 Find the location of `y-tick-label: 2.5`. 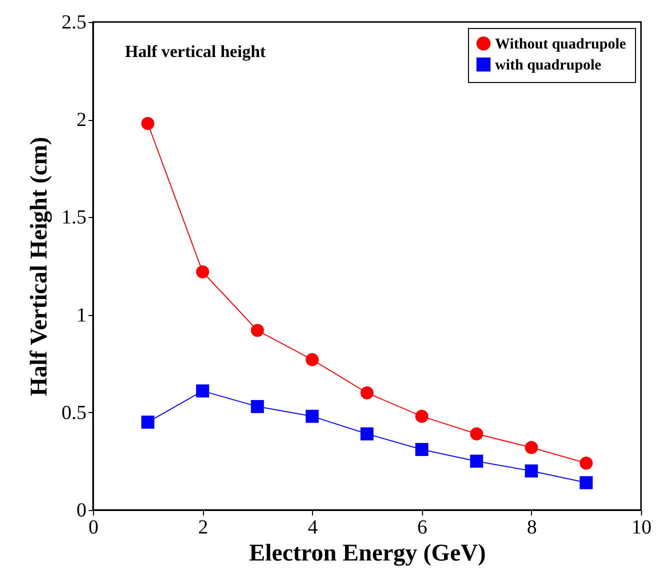

y-tick-label: 2.5 is located at coordinates (74, 23).